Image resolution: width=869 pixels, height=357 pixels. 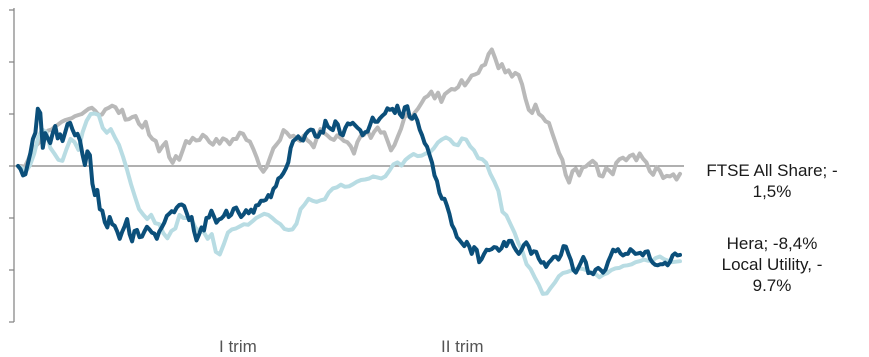 What do you see at coordinates (772, 181) in the screenshot?
I see `legend-label-ftse-all-share: FTSE All Share; - 1,5%` at bounding box center [772, 181].